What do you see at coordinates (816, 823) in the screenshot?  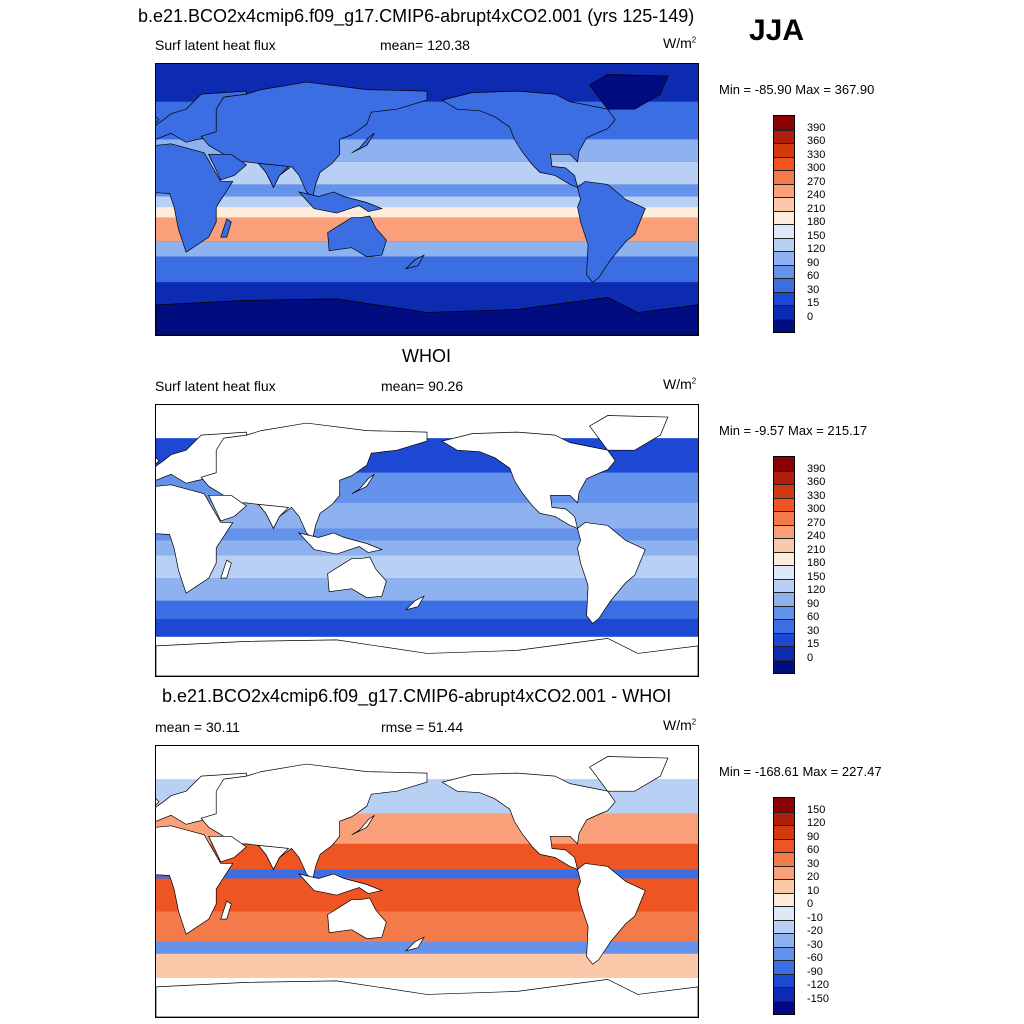 I see `colorbar-tick-label: 120` at bounding box center [816, 823].